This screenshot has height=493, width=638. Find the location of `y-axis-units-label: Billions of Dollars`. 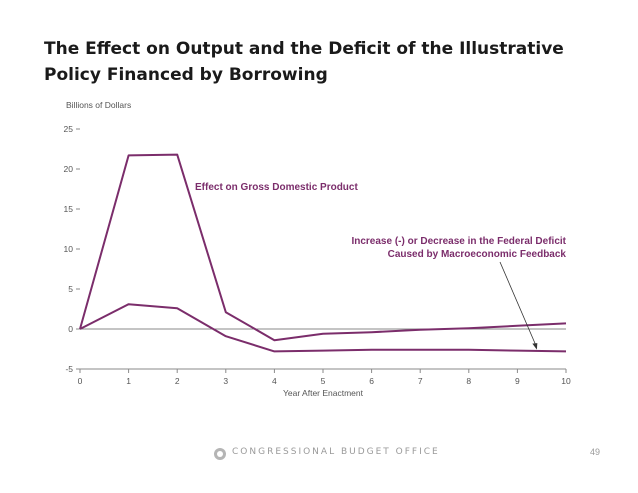

y-axis-units-label: Billions of Dollars is located at coordinates (98, 105).